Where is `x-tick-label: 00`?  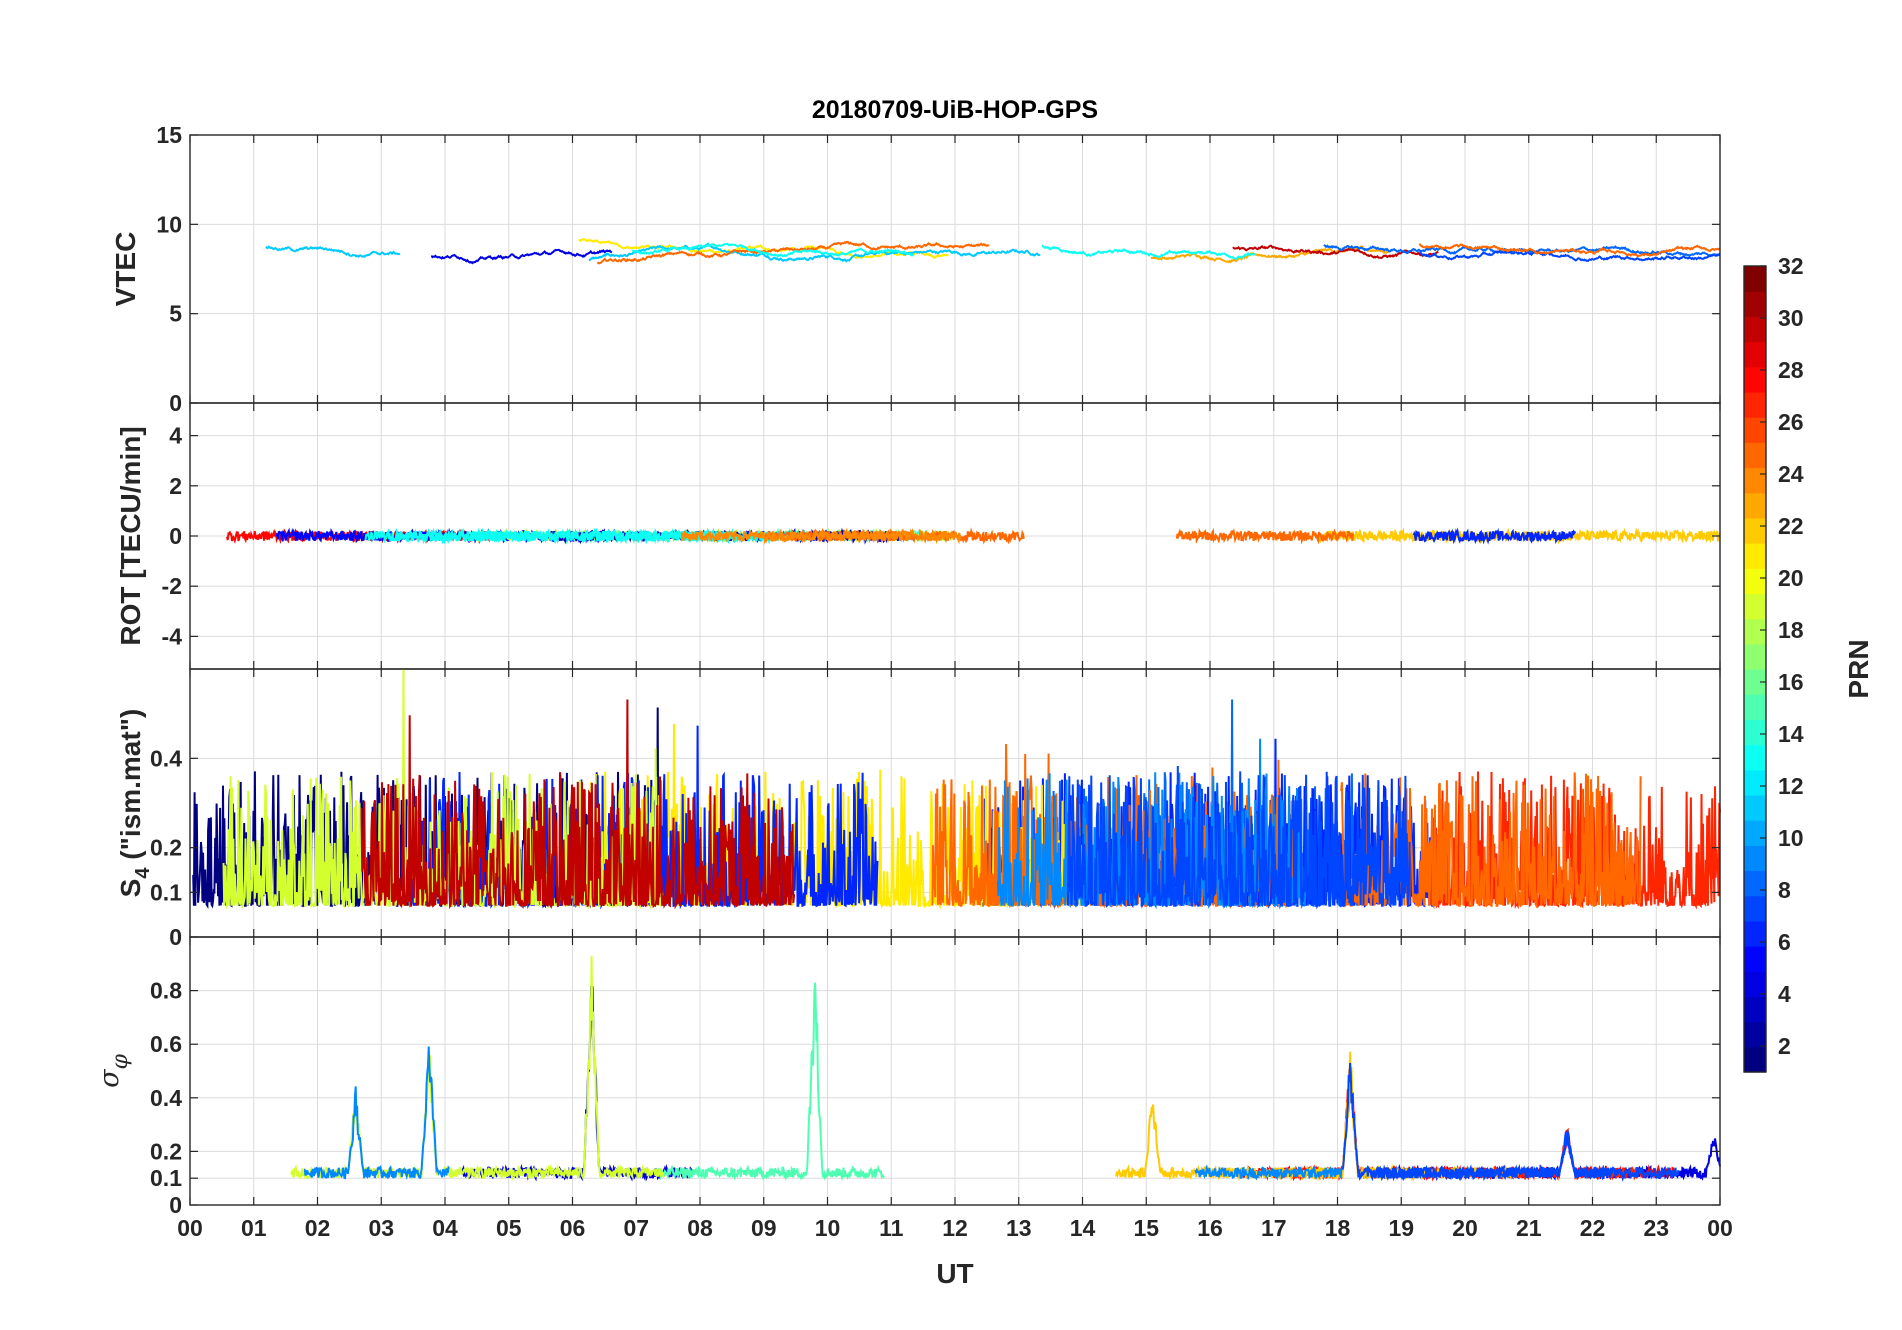
x-tick-label: 00 is located at coordinates (1720, 1228).